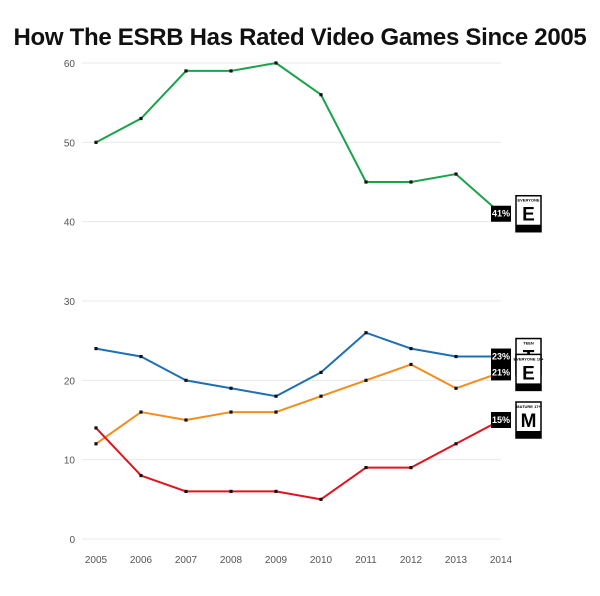 The height and width of the screenshot is (596, 600). What do you see at coordinates (456, 560) in the screenshot?
I see `x-tick-label: 2013` at bounding box center [456, 560].